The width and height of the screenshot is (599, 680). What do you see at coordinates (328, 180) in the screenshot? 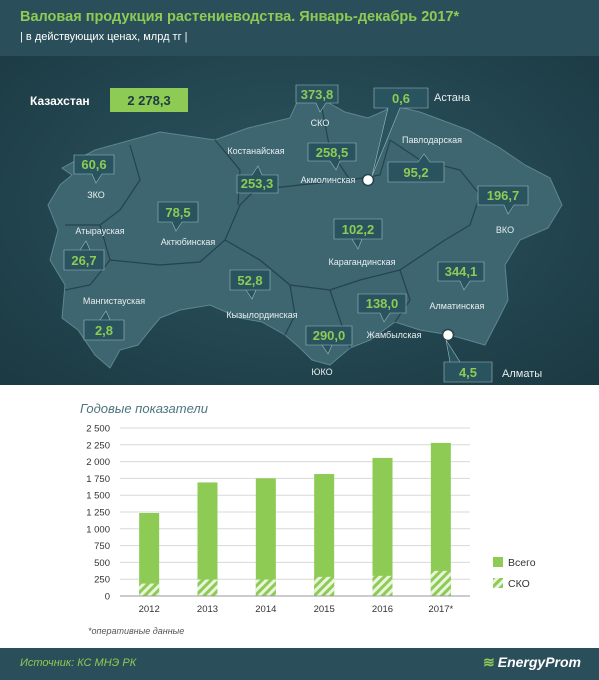
I see `region-name-akmola: Акмолинская` at bounding box center [328, 180].